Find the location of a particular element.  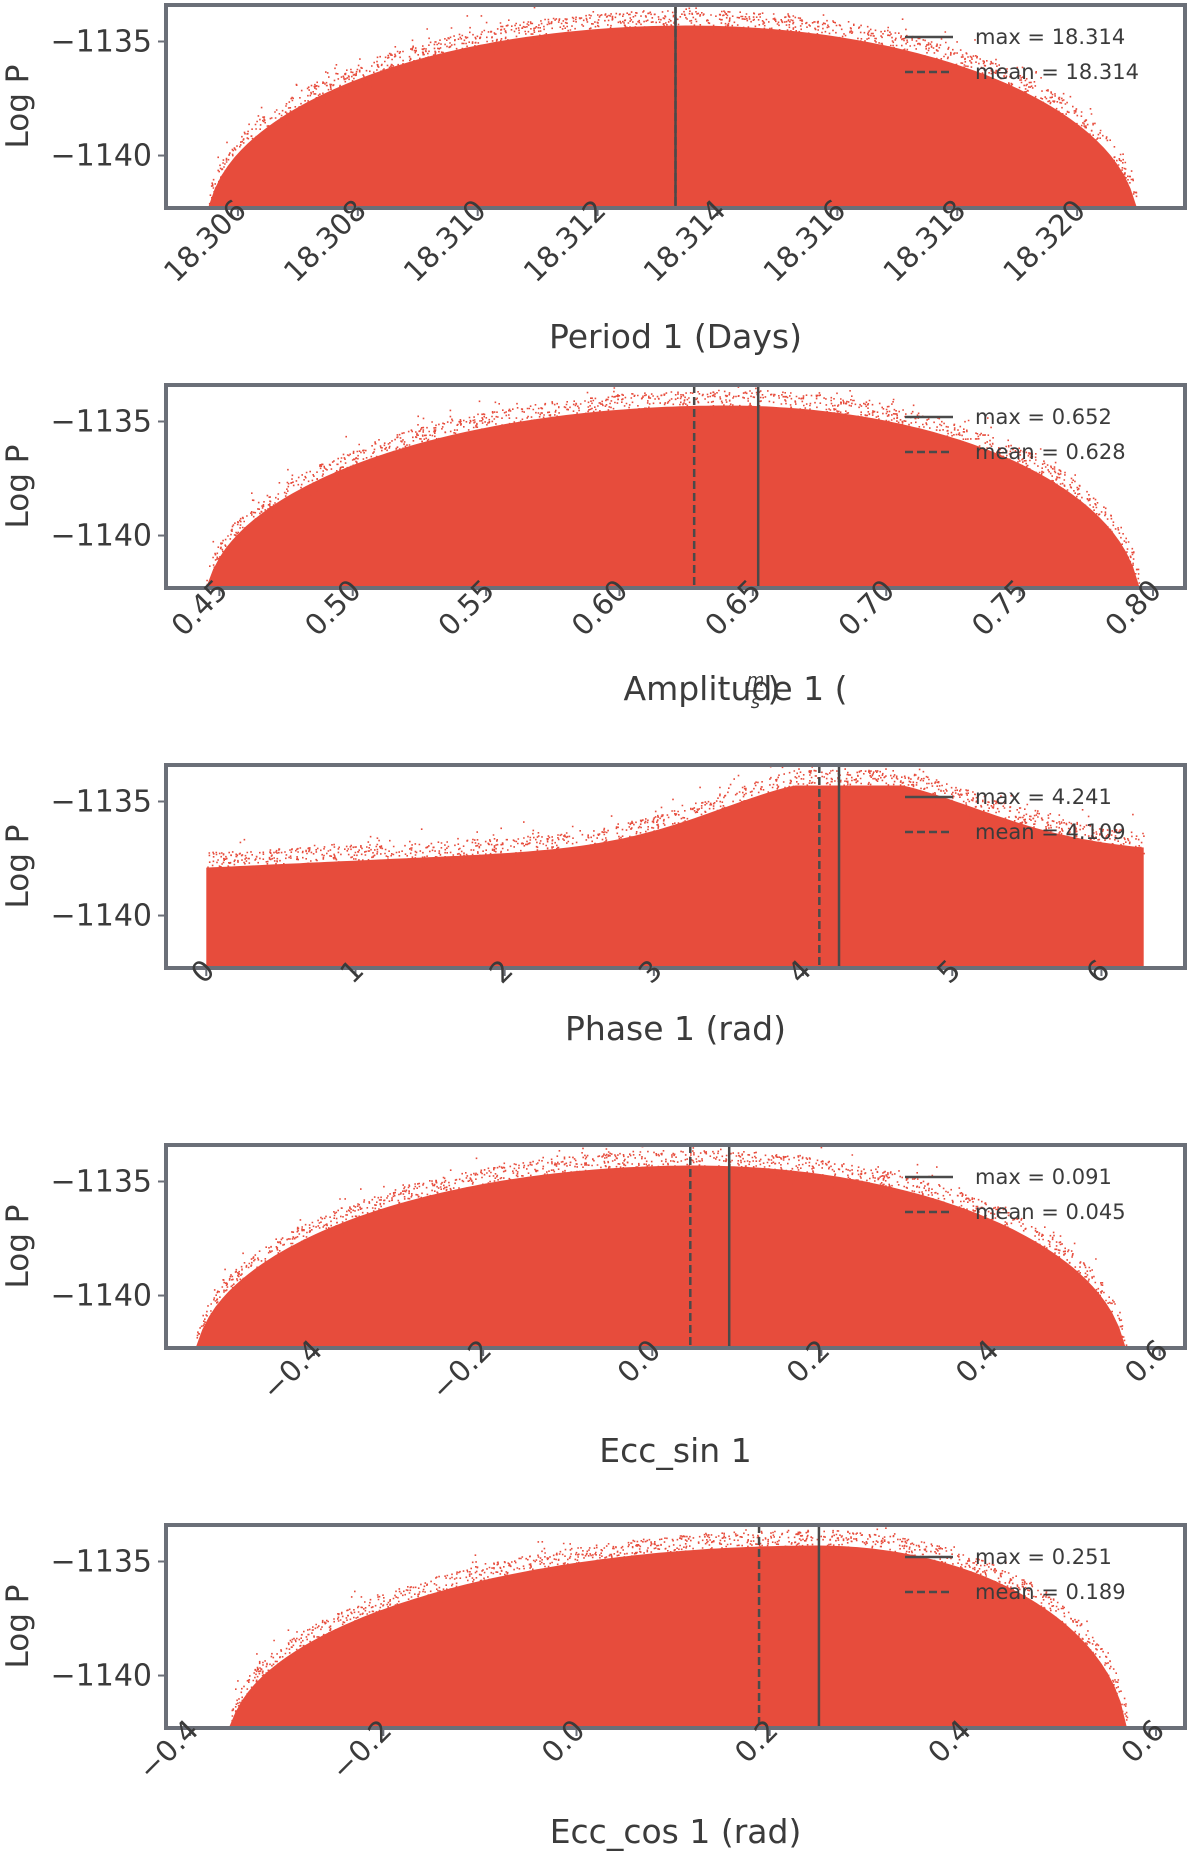

legend-max-label: max = 0.652 is located at coordinates (1043, 417).